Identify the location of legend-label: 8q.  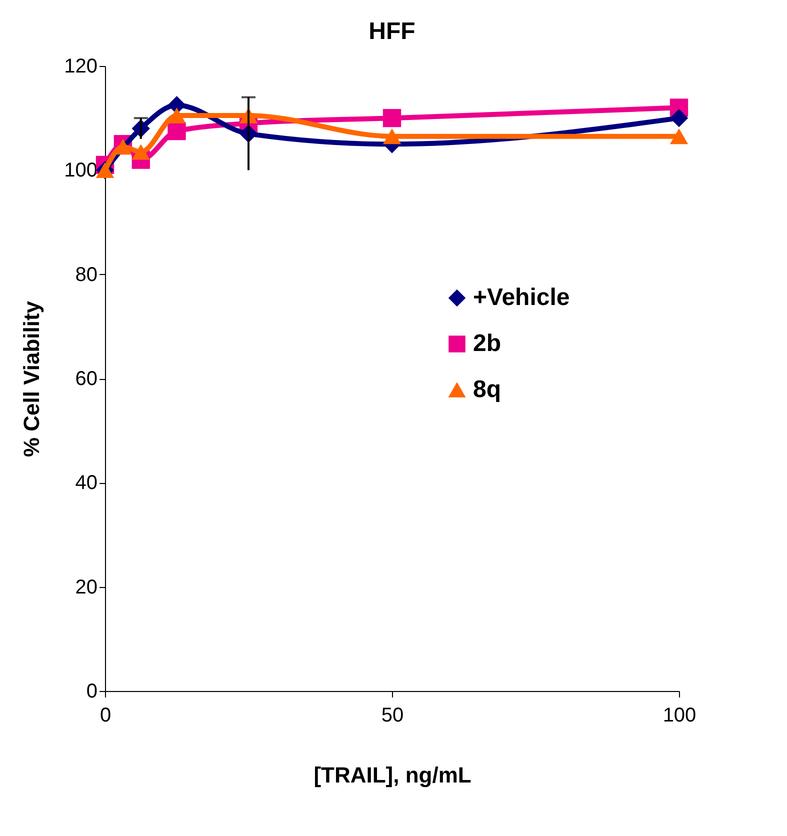
(487, 389).